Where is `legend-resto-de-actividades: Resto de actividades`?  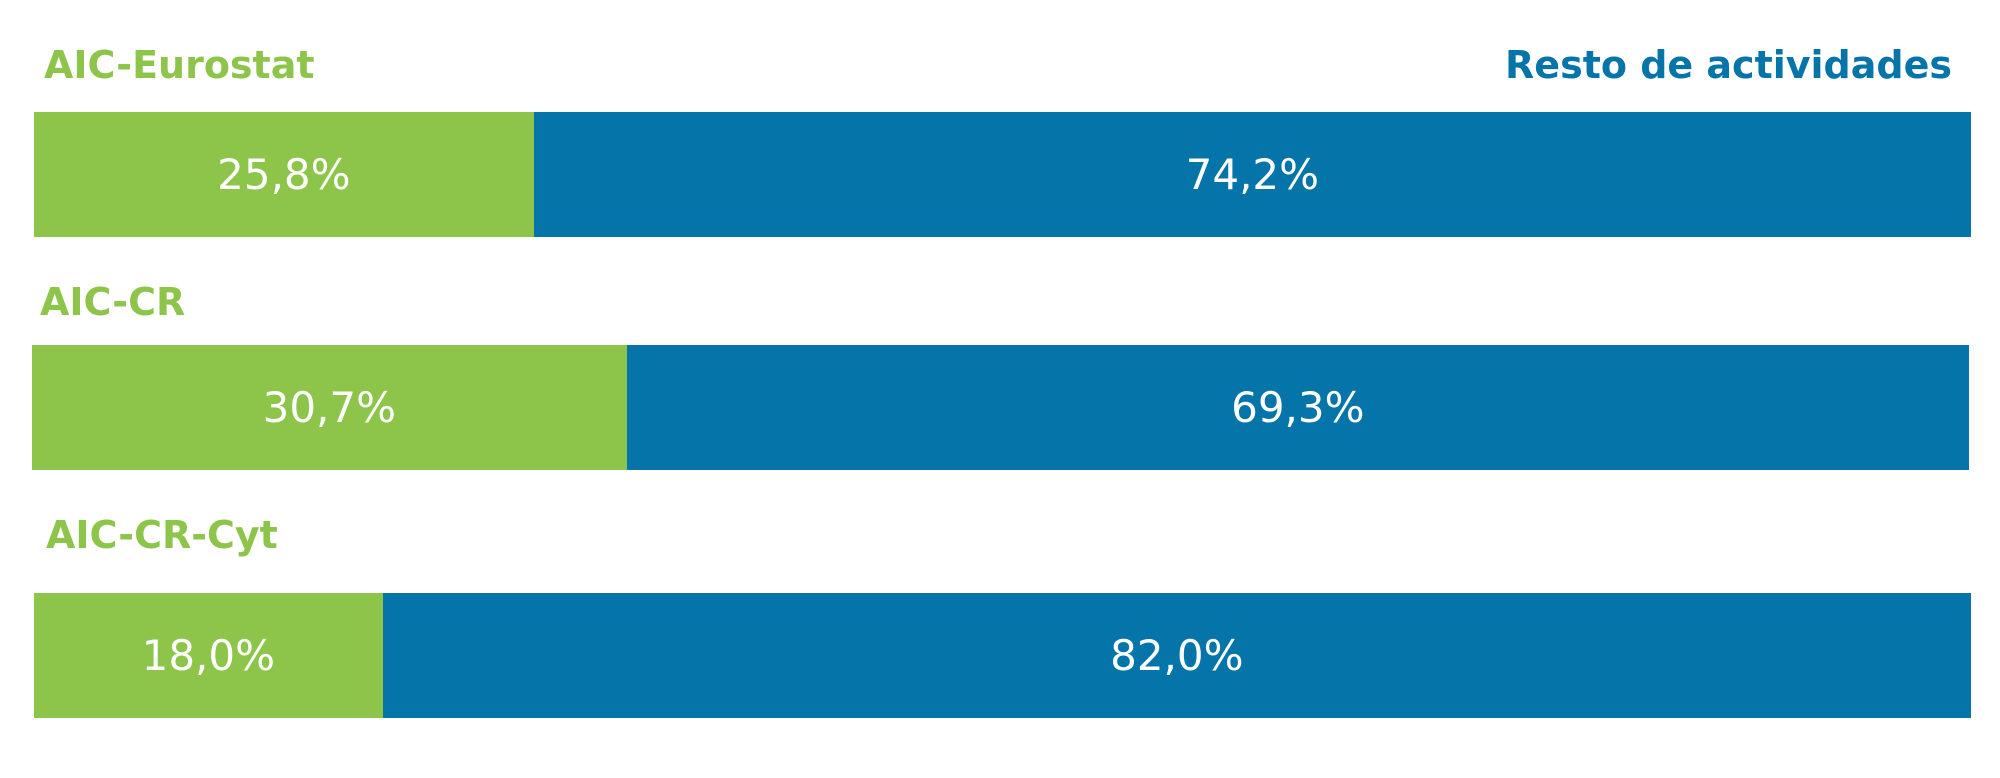 legend-resto-de-actividades: Resto de actividades is located at coordinates (1728, 65).